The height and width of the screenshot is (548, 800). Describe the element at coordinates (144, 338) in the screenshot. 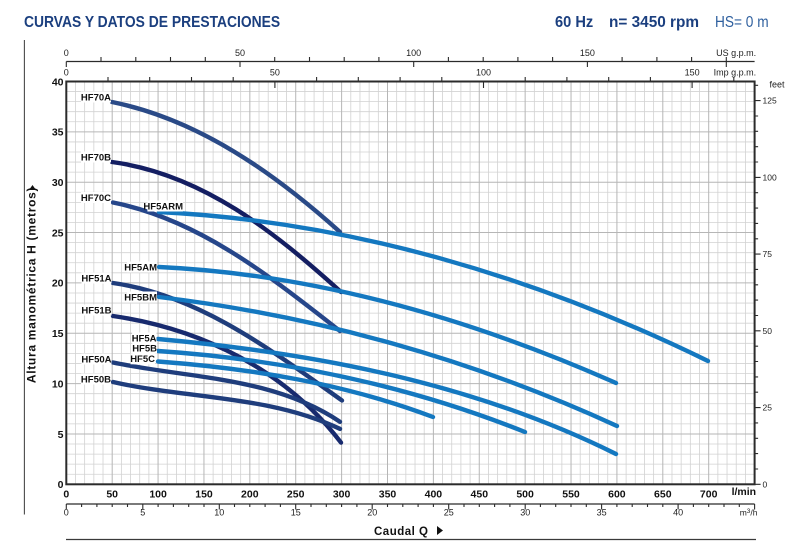

I see `svg-text: HF5A` at that location.